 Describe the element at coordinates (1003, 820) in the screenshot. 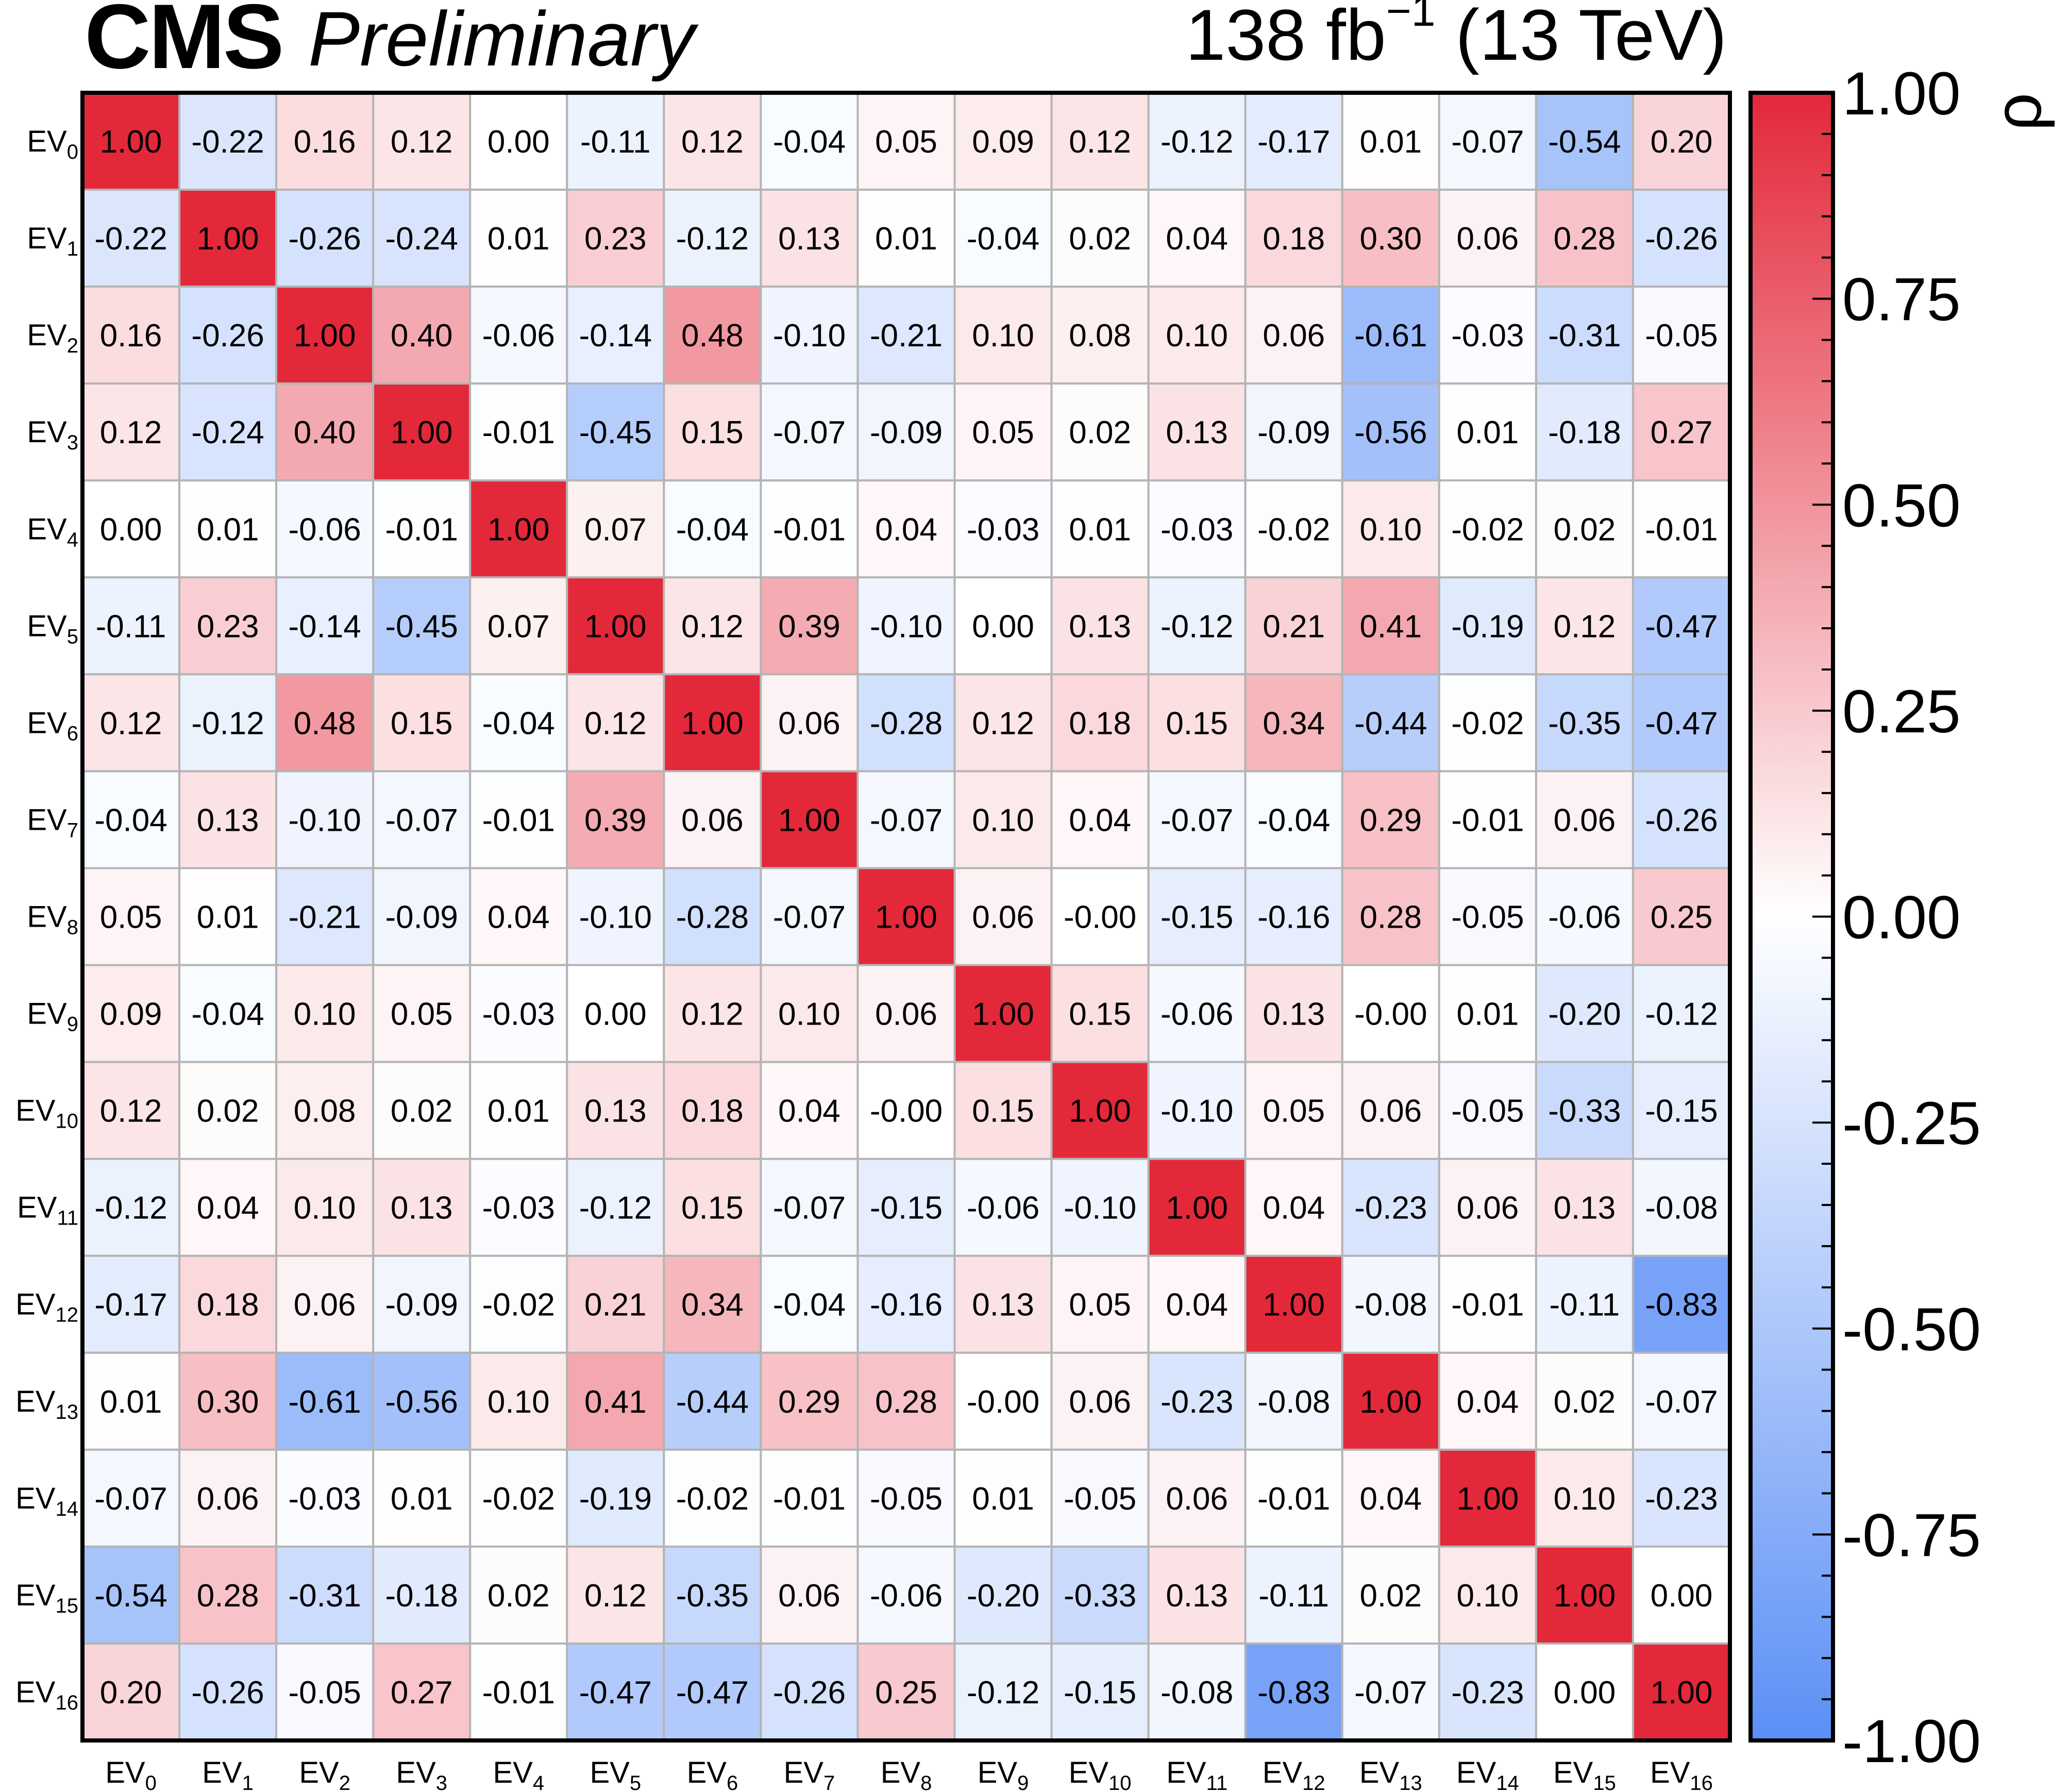

I see `cell-value-label: 0.10` at that location.